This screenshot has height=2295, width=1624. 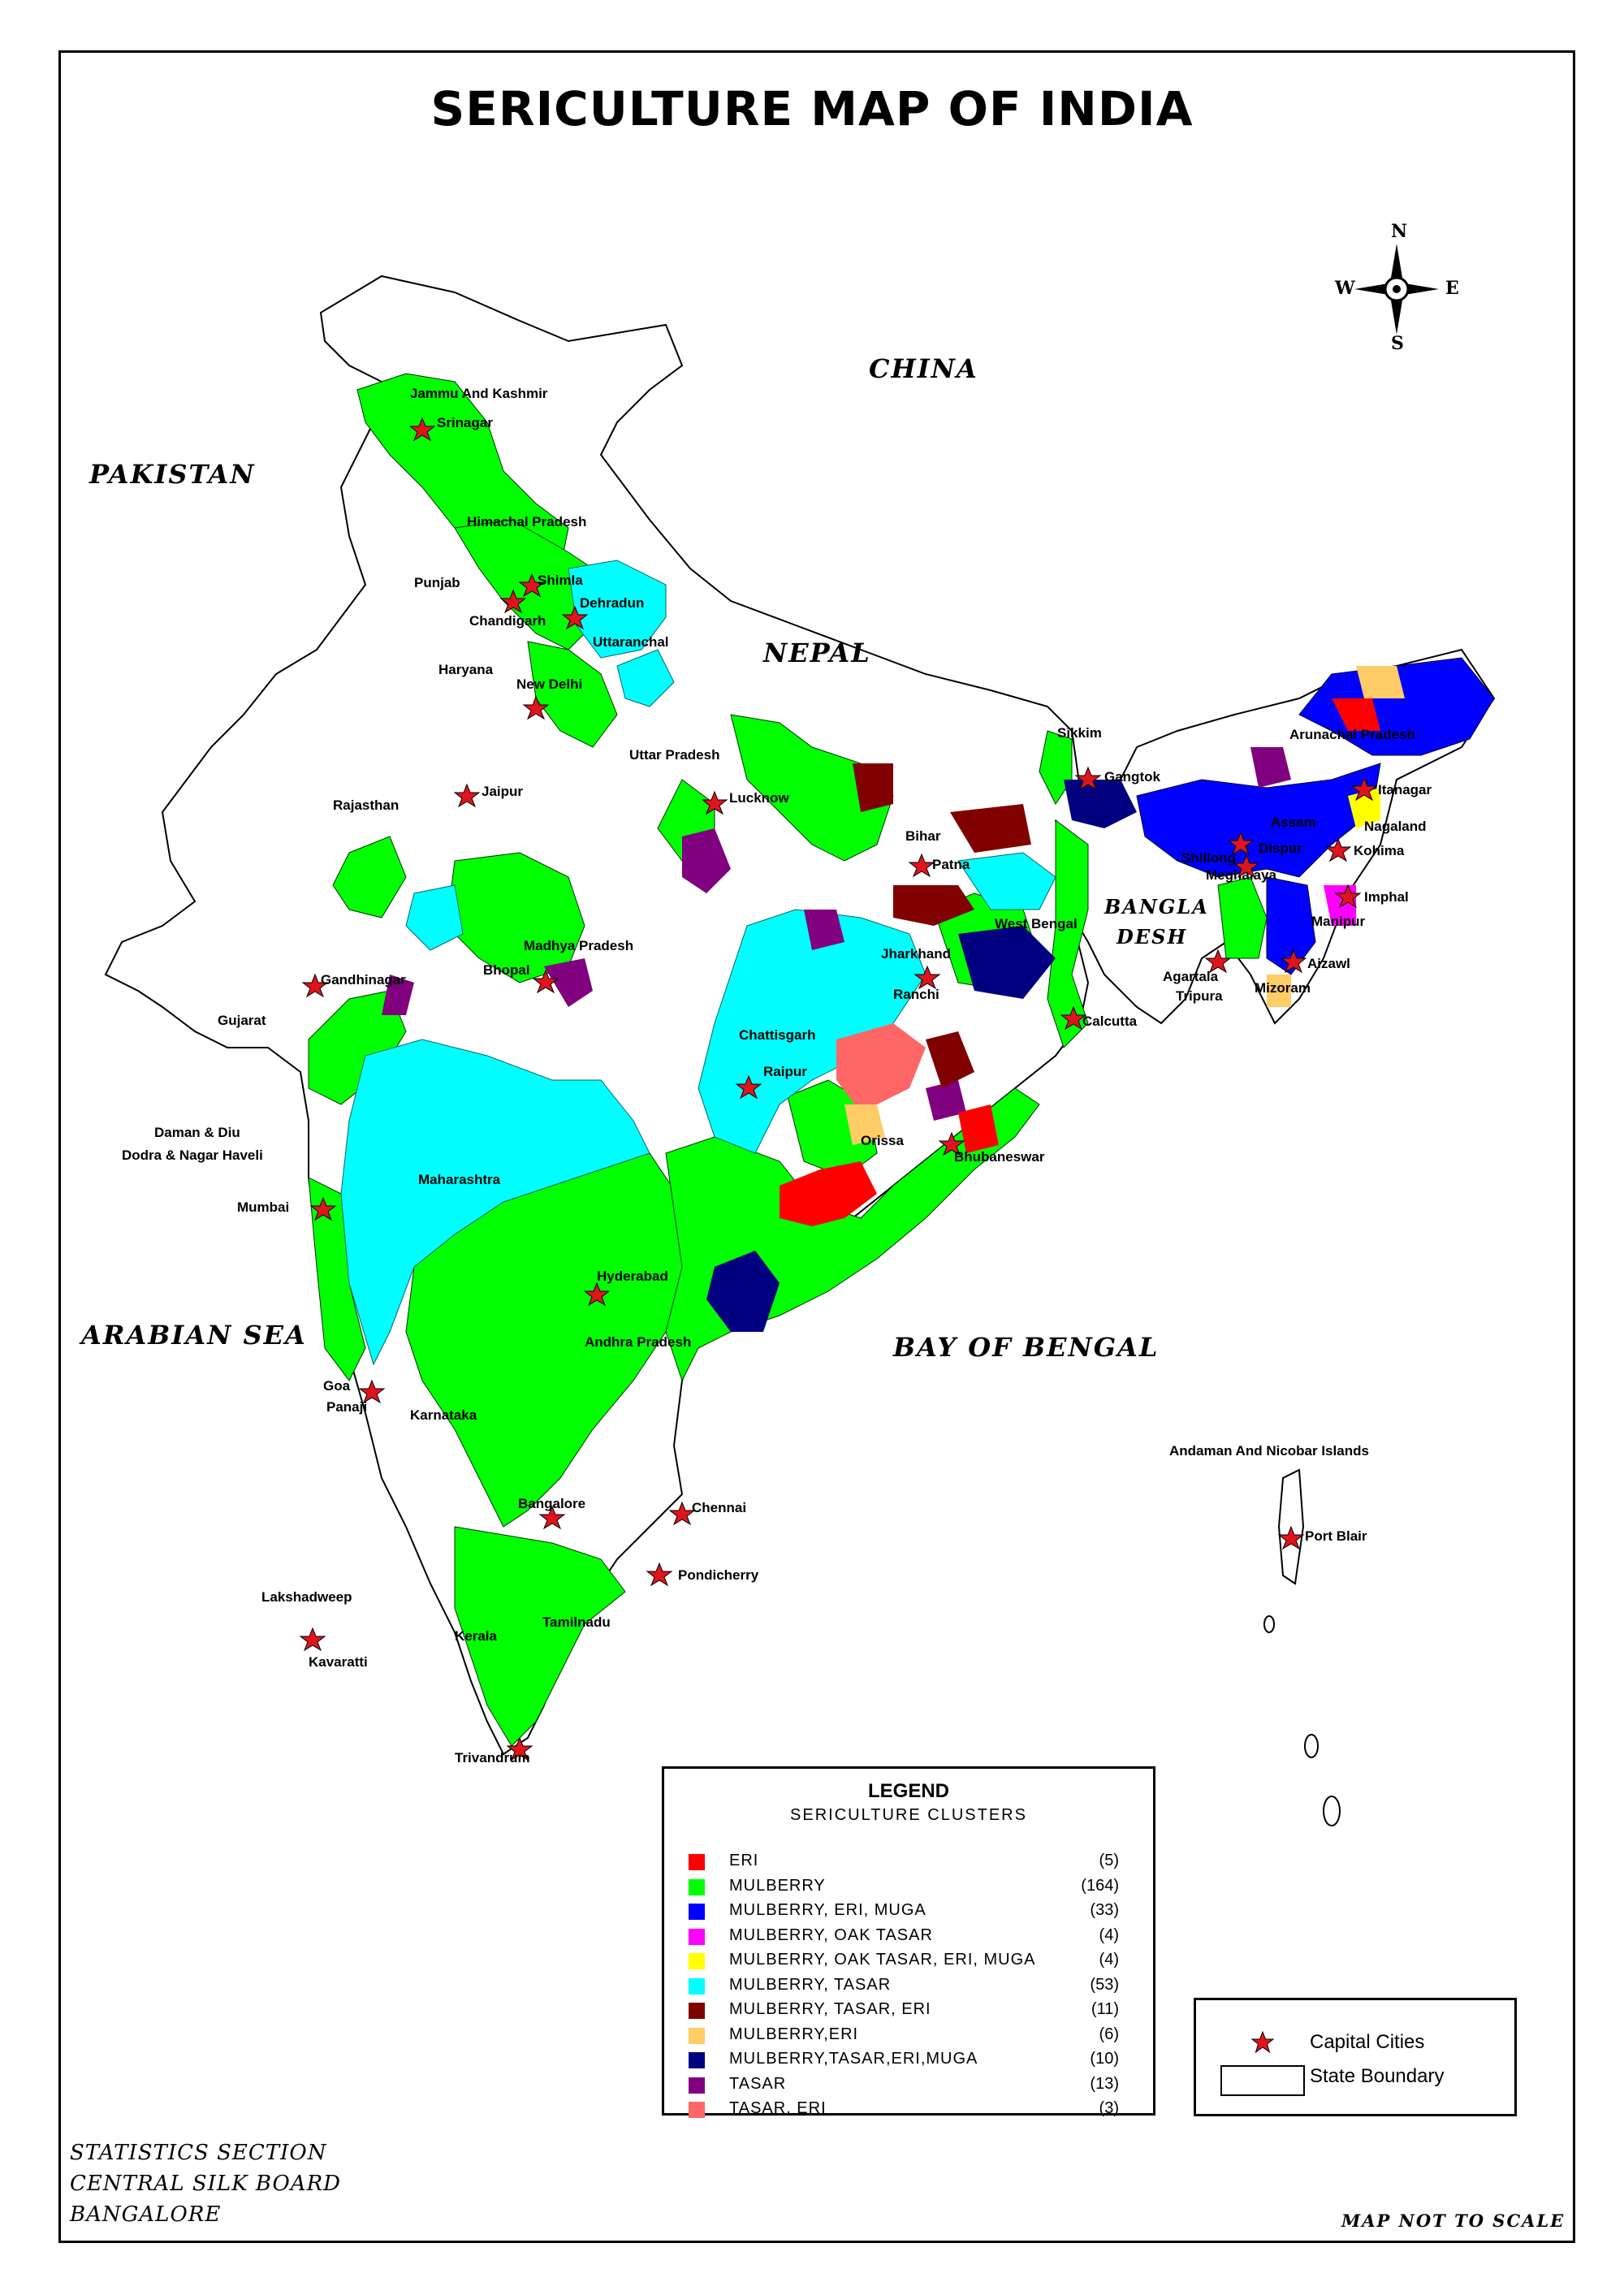 I want to click on legend-item: MULBERRY,TASAR,ERI,MUGA (10), so click(x=908, y=2059).